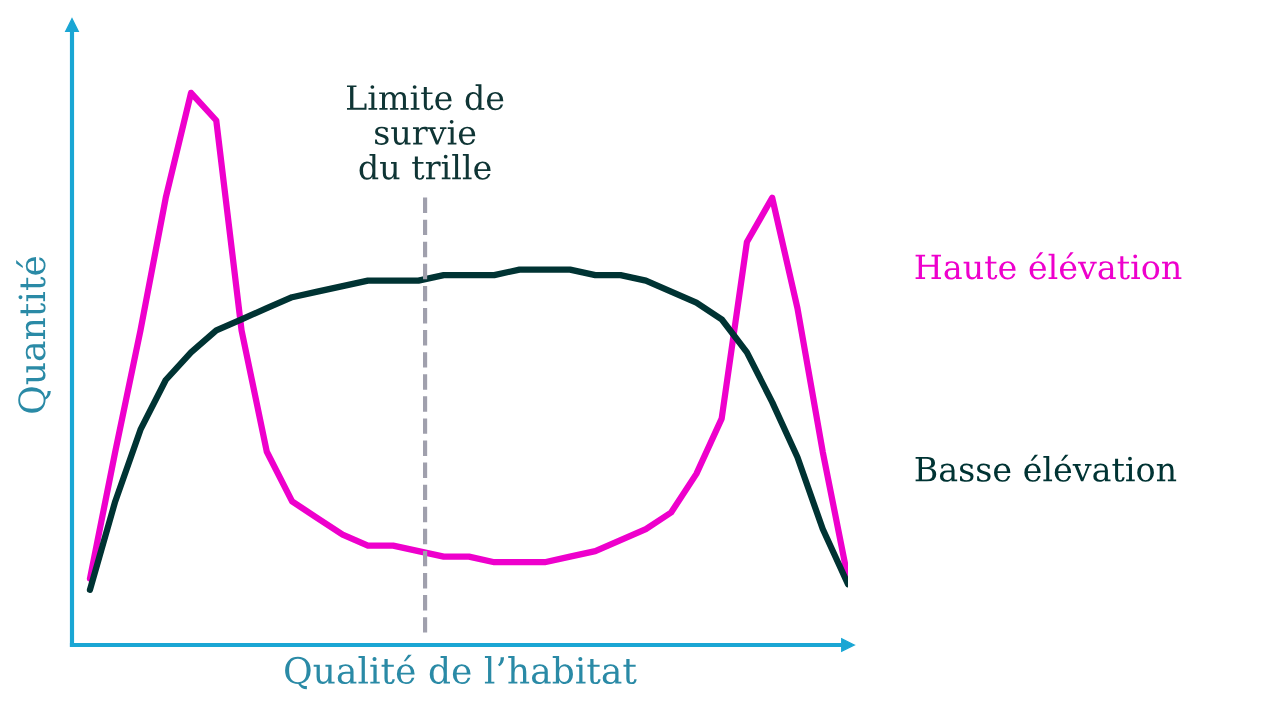 This screenshot has height=710, width=1278. I want to click on x-axis-title: Qualité de l’habitat, so click(461, 672).